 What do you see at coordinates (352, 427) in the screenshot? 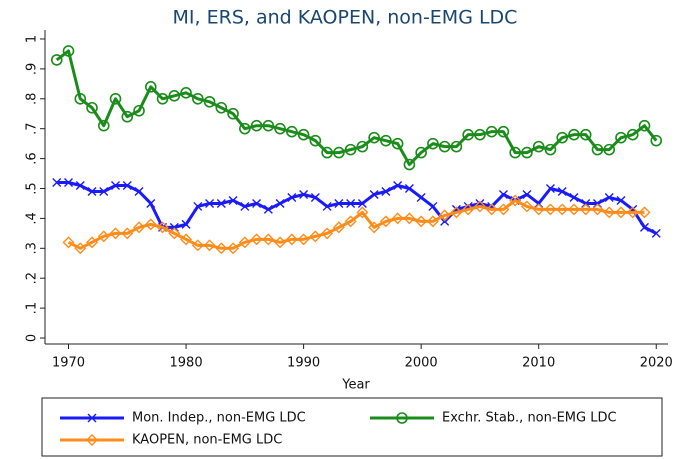
I see `legend-box` at bounding box center [352, 427].